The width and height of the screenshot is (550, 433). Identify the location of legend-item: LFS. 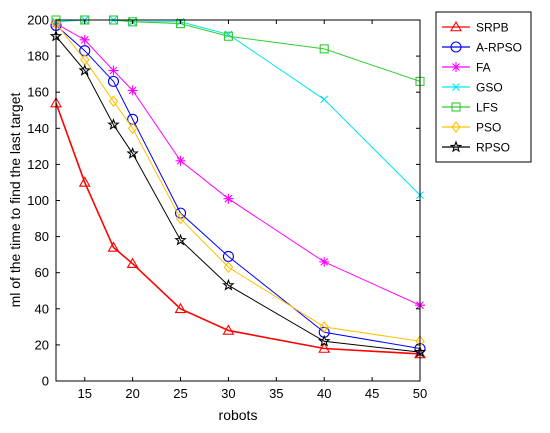
(470, 108).